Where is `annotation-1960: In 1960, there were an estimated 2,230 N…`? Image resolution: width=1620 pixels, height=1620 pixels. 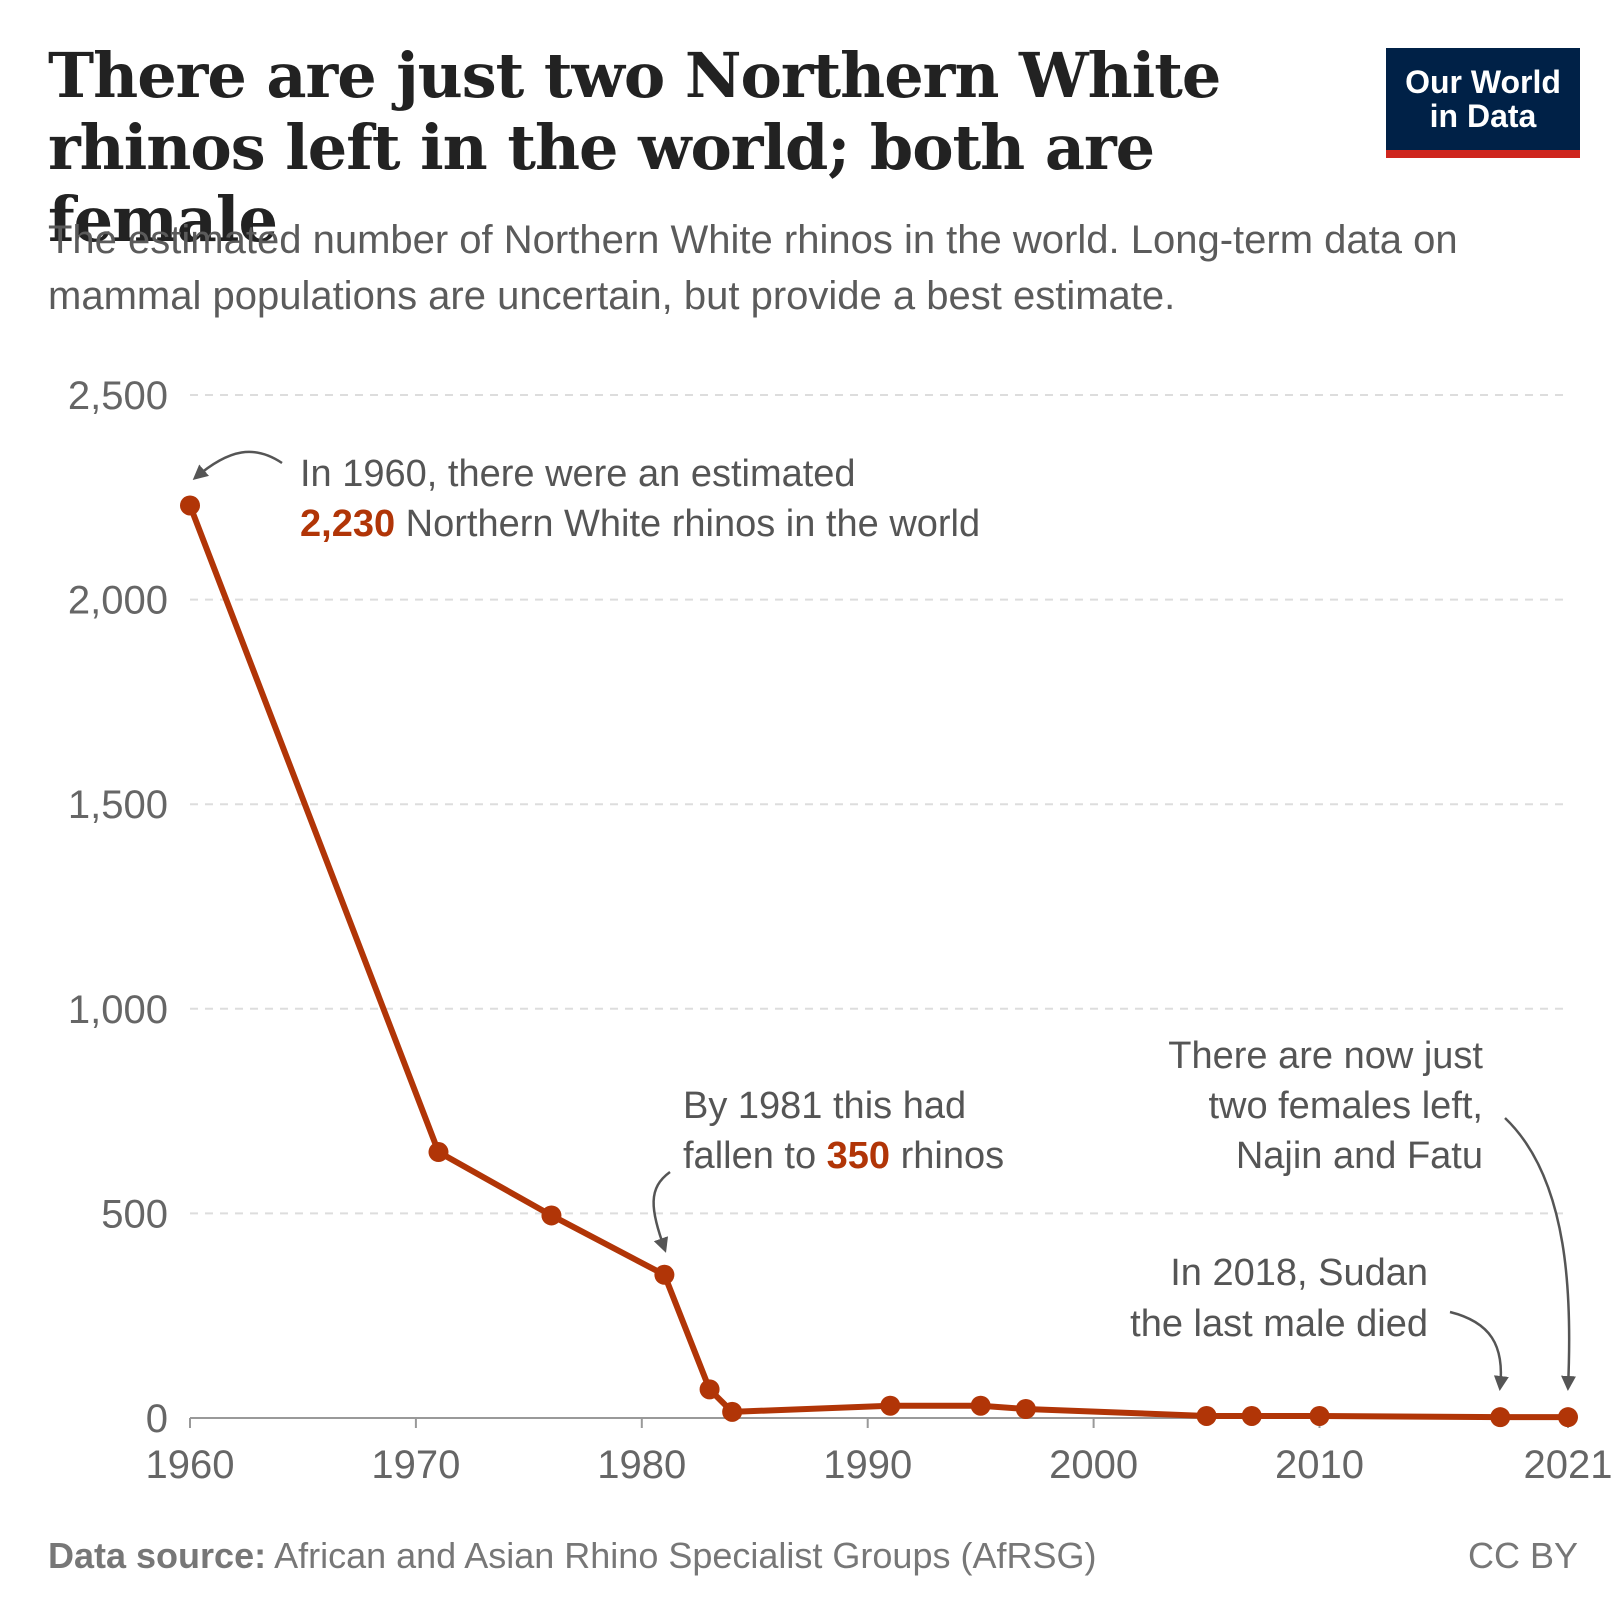
annotation-1960: In 1960, there were an estimated 2,230 N… is located at coordinates (586, 497).